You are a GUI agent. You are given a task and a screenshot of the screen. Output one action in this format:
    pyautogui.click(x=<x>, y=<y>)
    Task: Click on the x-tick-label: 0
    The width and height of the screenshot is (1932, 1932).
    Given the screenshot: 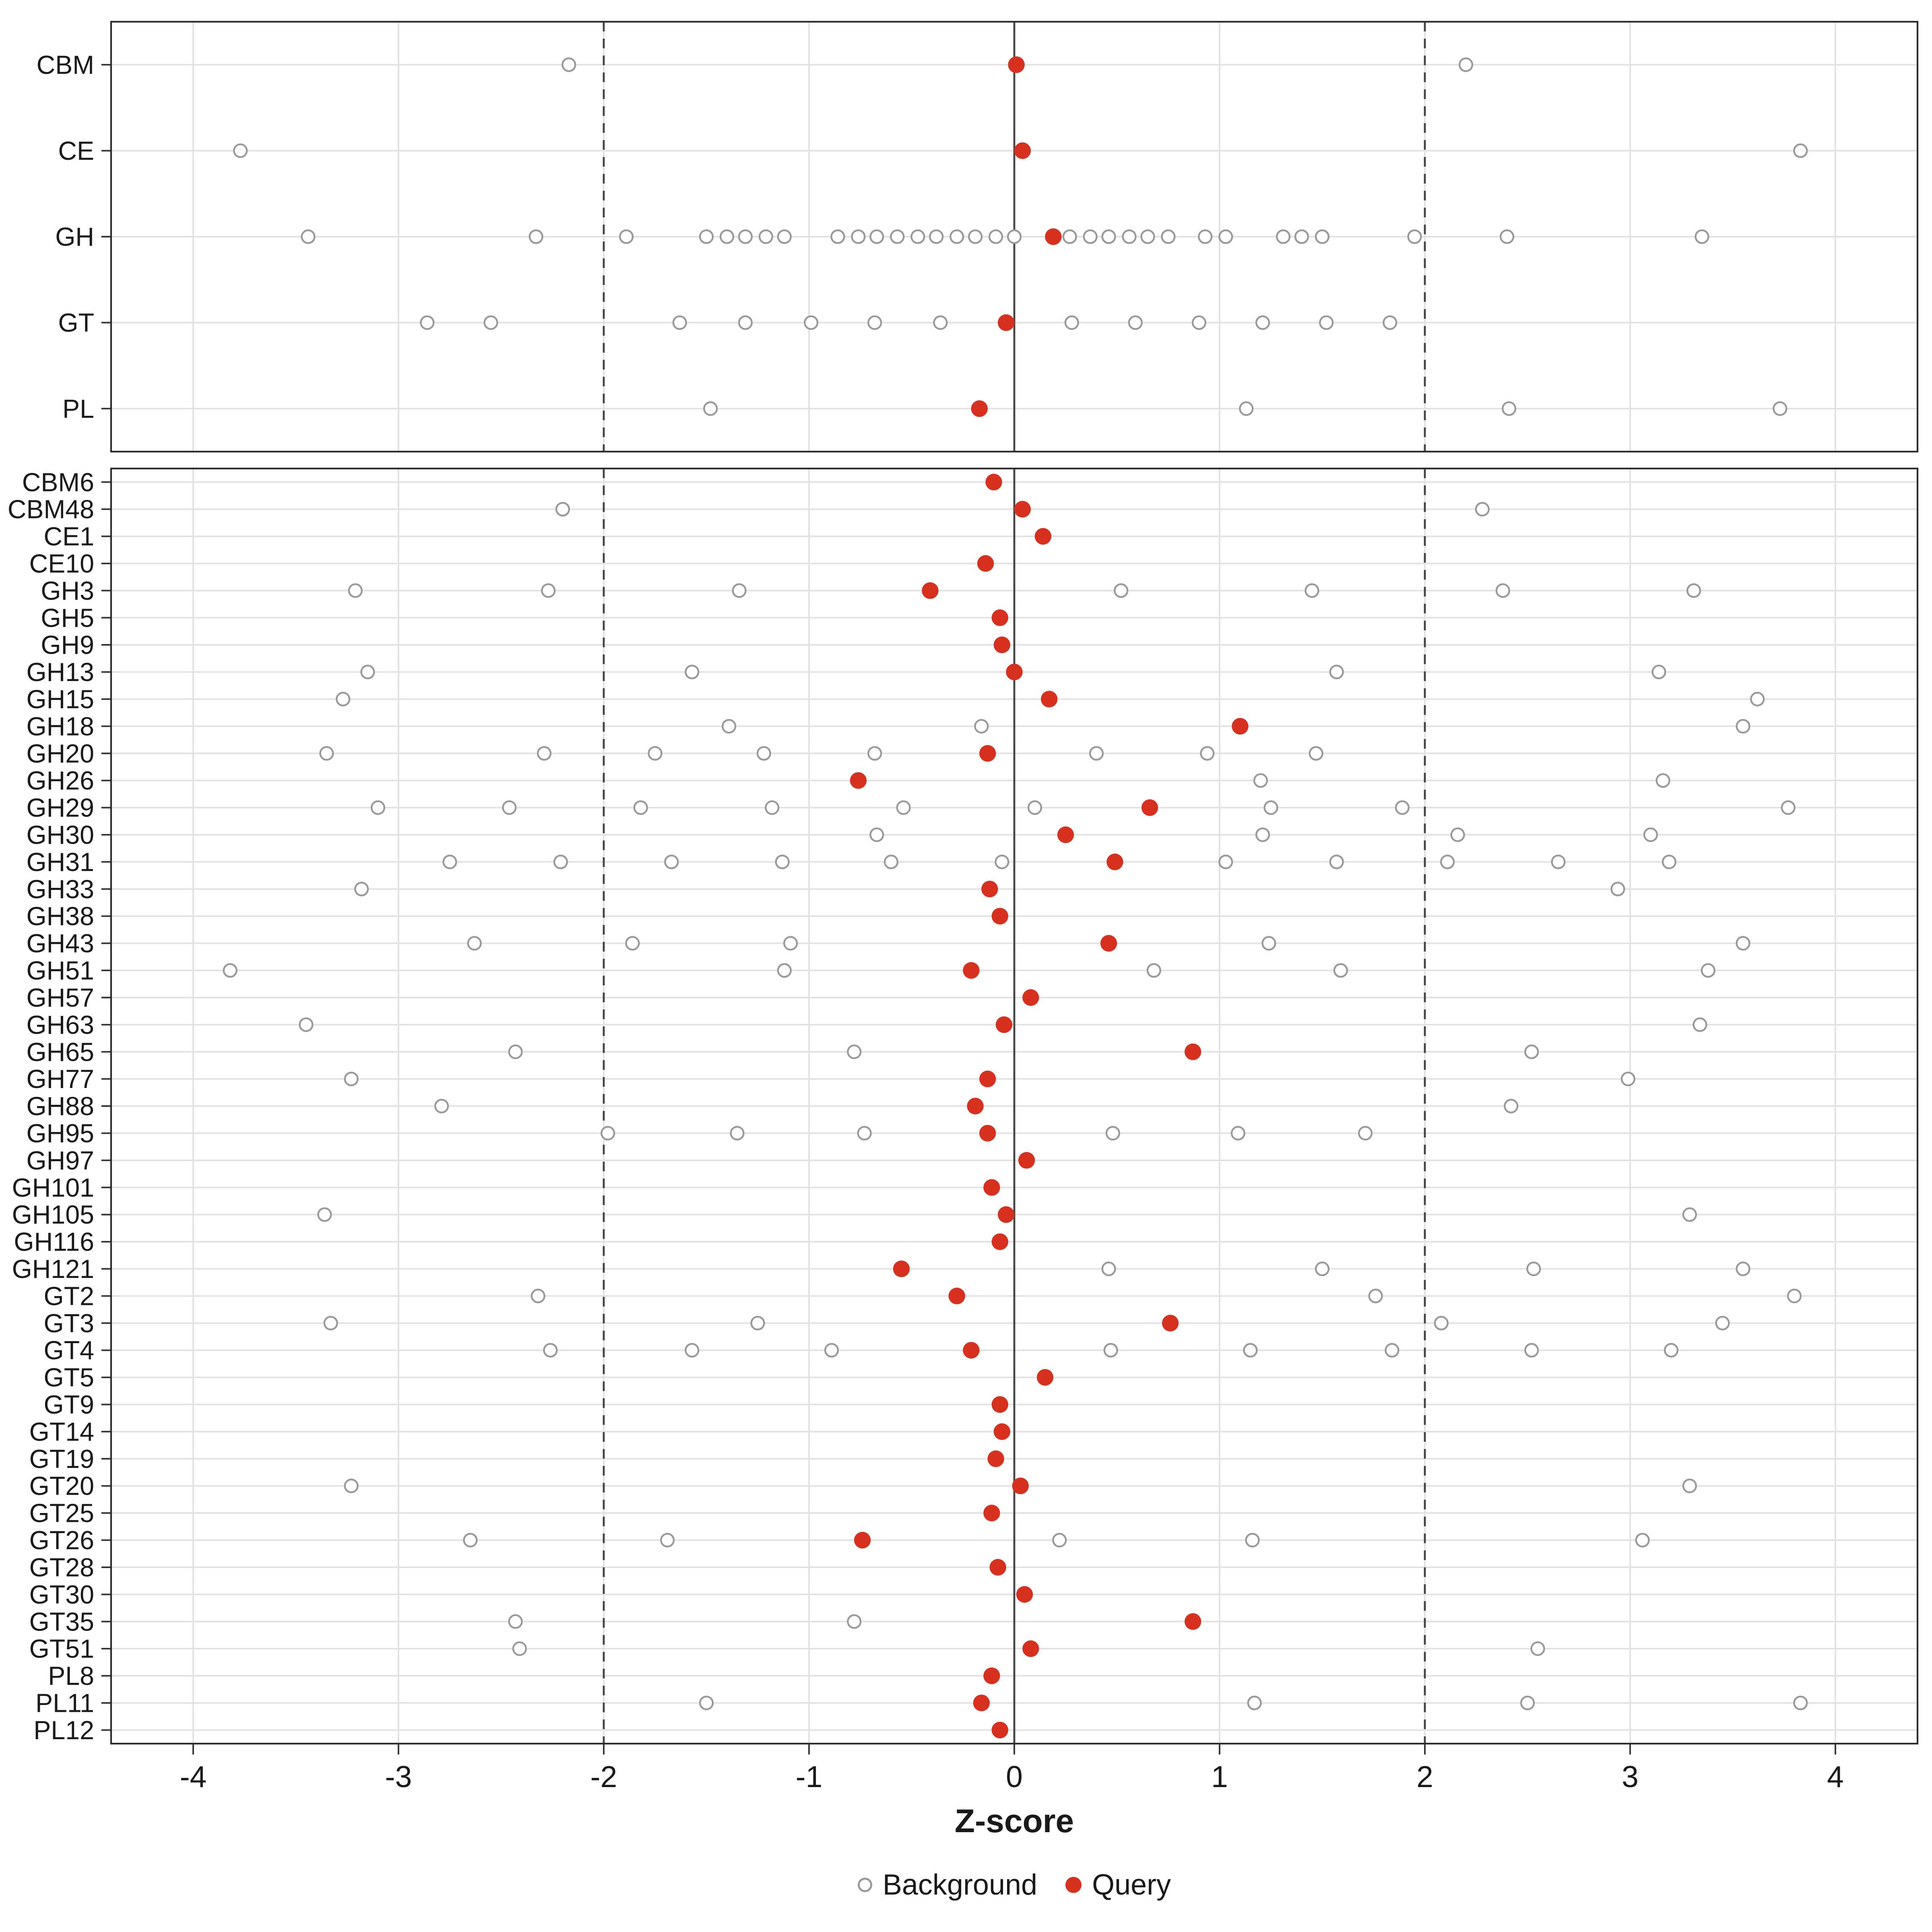 What is the action you would take?
    pyautogui.click(x=1014, y=1777)
    